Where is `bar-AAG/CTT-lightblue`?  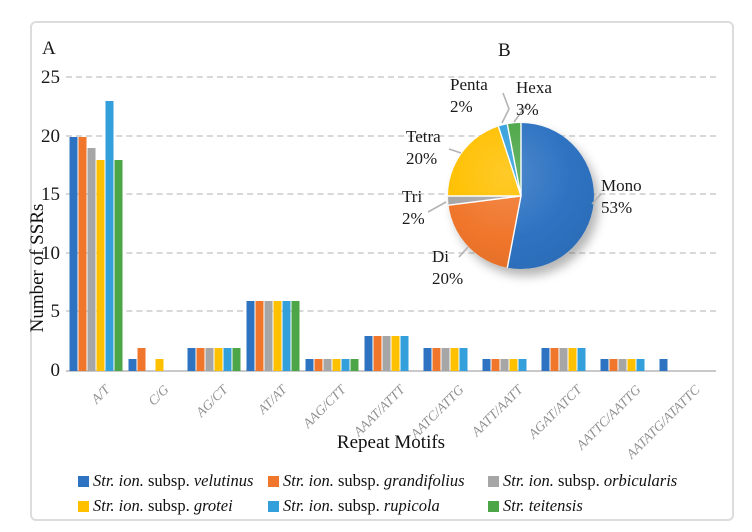 bar-AAG/CTT-lightblue is located at coordinates (345, 365).